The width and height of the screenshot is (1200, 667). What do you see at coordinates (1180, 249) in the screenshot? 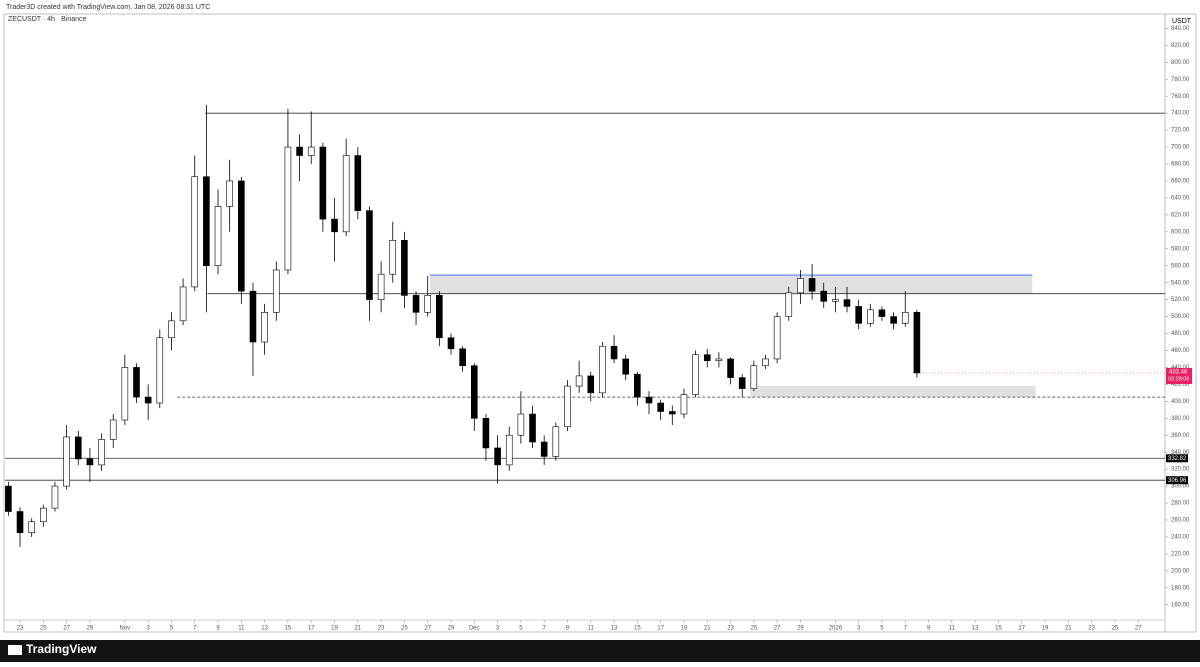
I see `y-tick-label: 580.00` at bounding box center [1180, 249].